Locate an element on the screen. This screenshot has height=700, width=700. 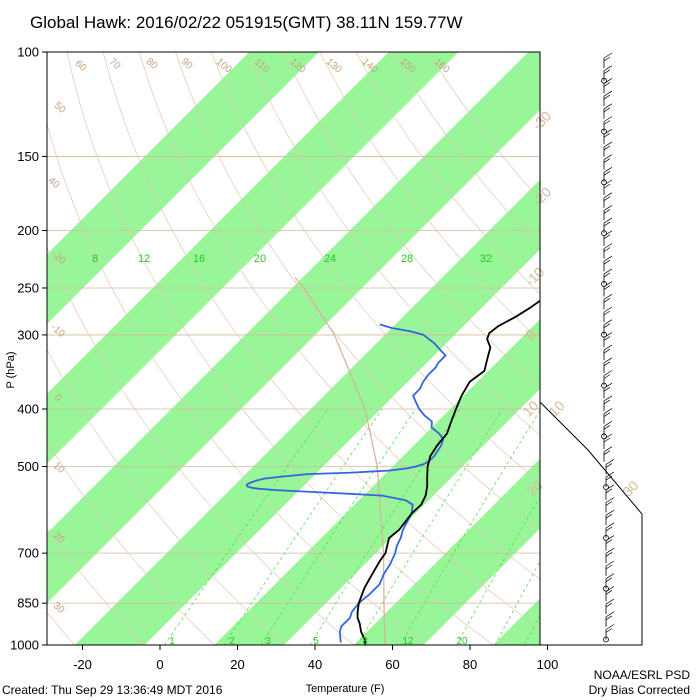
mixing-ratio-label: 32 is located at coordinates (486, 259).